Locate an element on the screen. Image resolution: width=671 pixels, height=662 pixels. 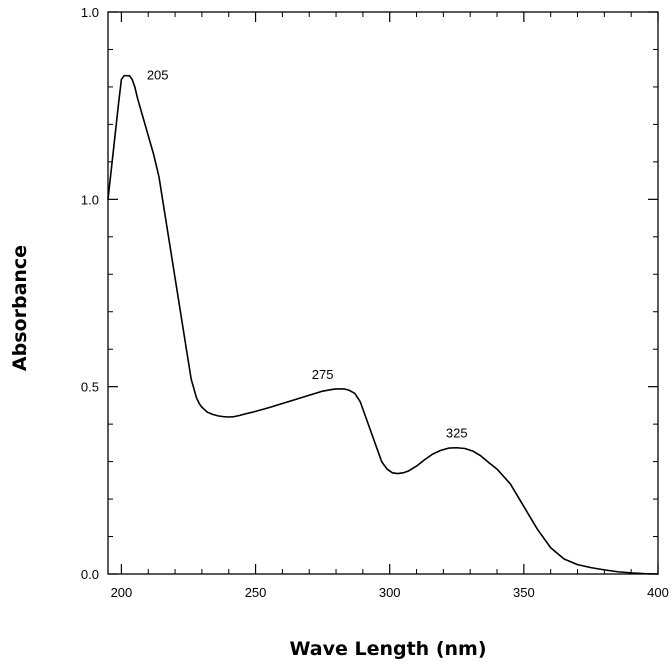
x-tick-label: 200 is located at coordinates (122, 592).